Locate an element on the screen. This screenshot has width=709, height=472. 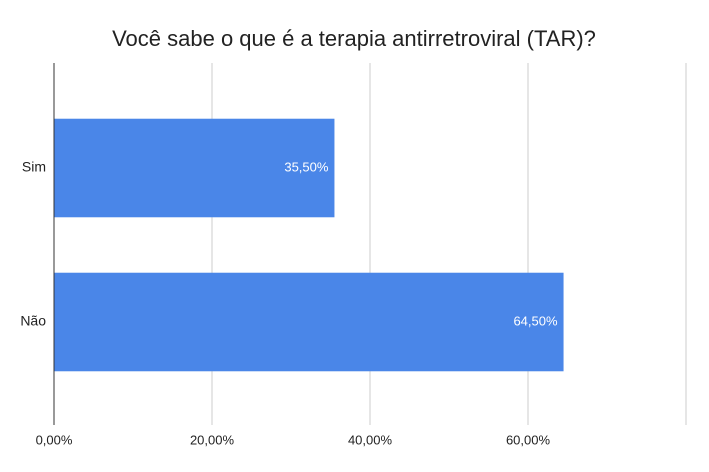
value-label: 35,50% is located at coordinates (306, 166).